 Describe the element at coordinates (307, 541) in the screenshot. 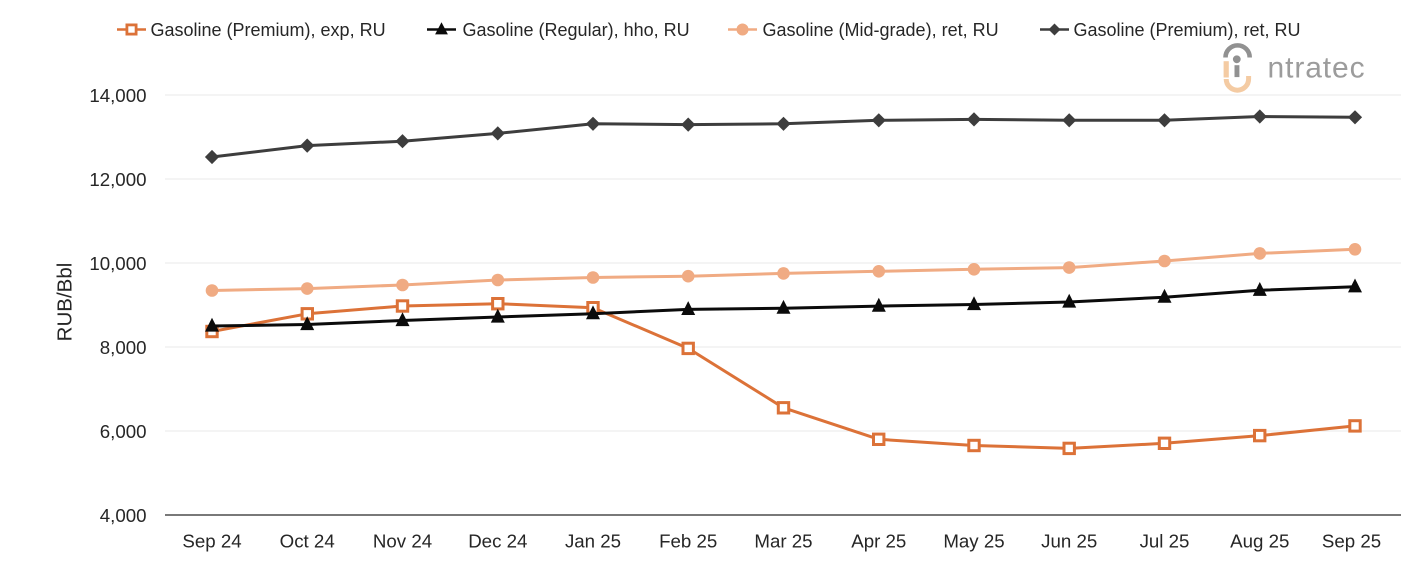

I see `svg-text: Oct 24` at that location.